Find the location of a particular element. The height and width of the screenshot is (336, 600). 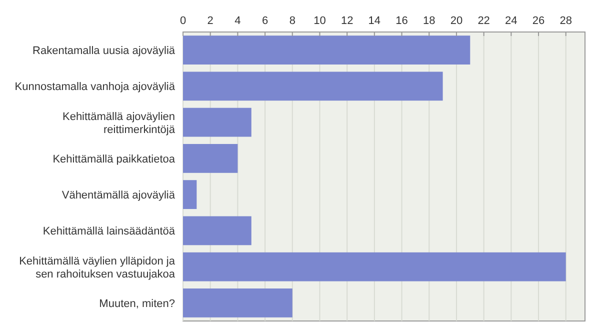

x-tick-label: 22 is located at coordinates (484, 21).